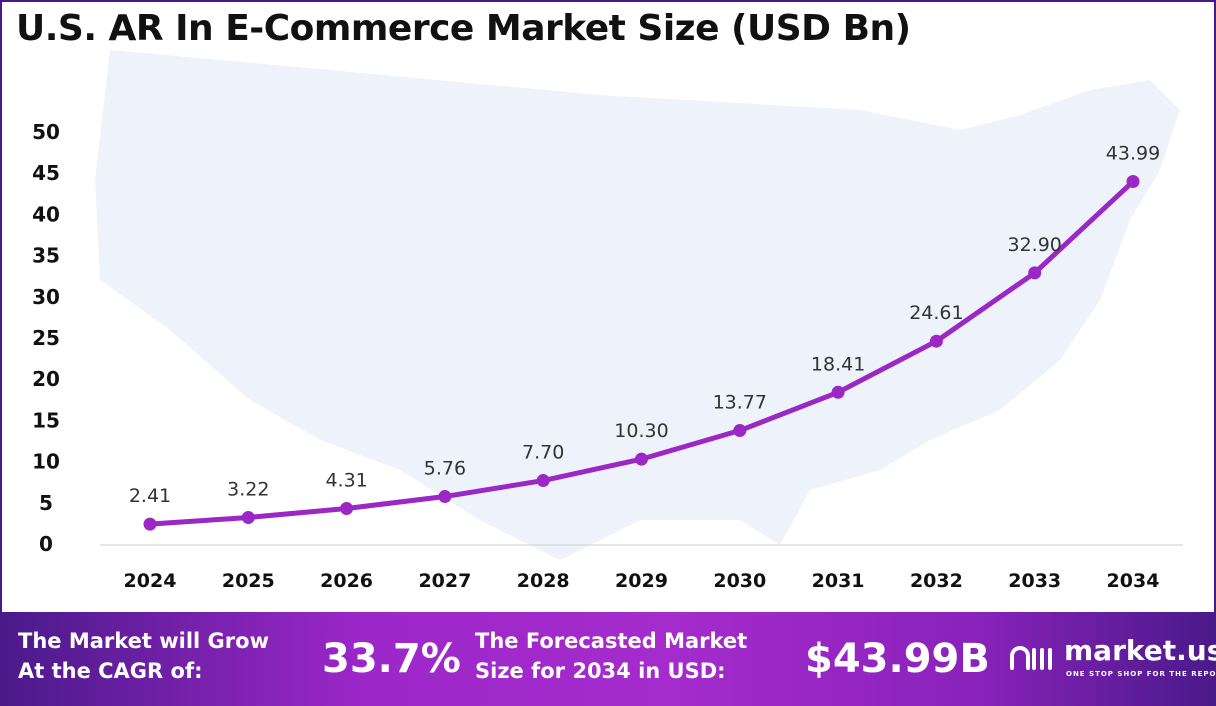 This screenshot has width=1216, height=706. What do you see at coordinates (46, 338) in the screenshot?
I see `y-tick-label: 25` at bounding box center [46, 338].